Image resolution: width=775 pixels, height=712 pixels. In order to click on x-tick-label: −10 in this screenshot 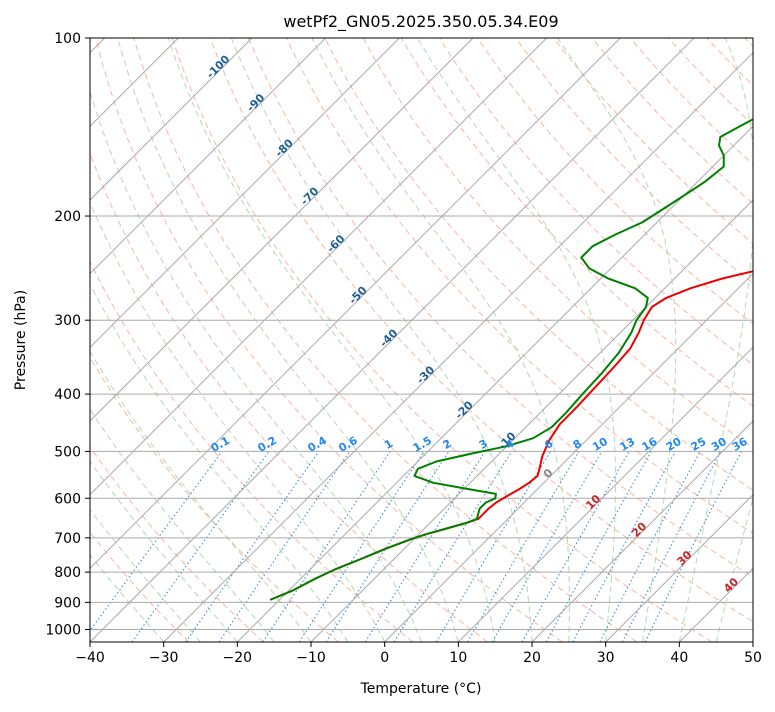, I will do `click(311, 658)`.